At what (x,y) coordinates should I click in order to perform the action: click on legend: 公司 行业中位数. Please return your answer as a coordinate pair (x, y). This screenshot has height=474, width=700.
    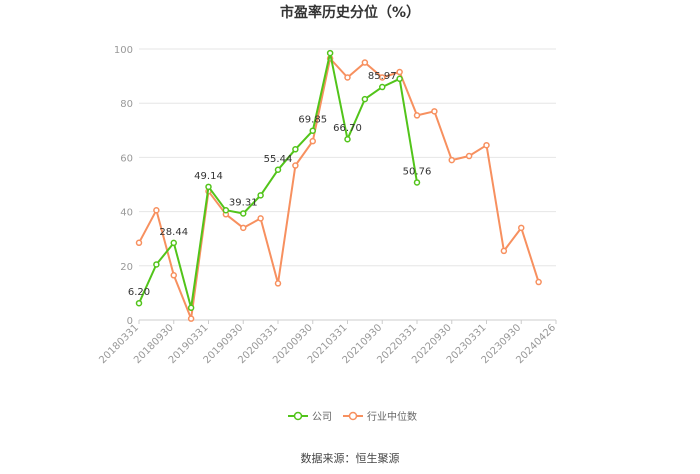
    Looking at the image, I should click on (352, 416).